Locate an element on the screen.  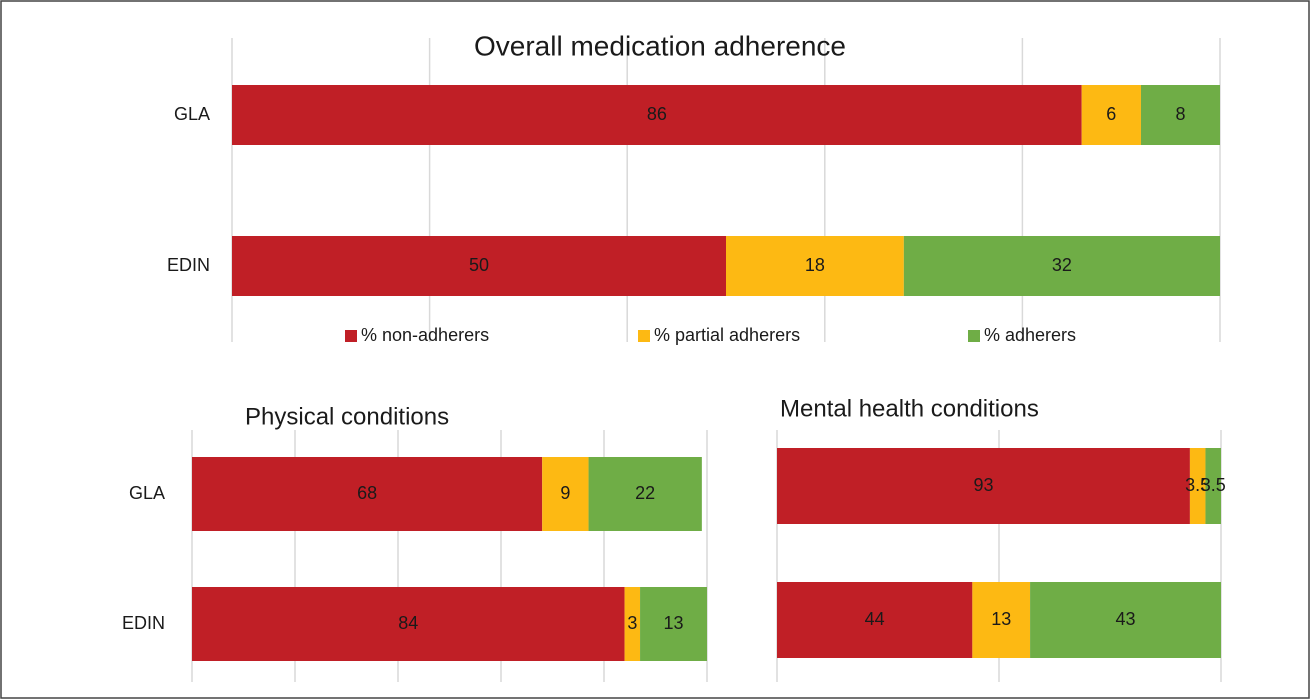
chart-title: Physical conditions is located at coordinates (347, 416).